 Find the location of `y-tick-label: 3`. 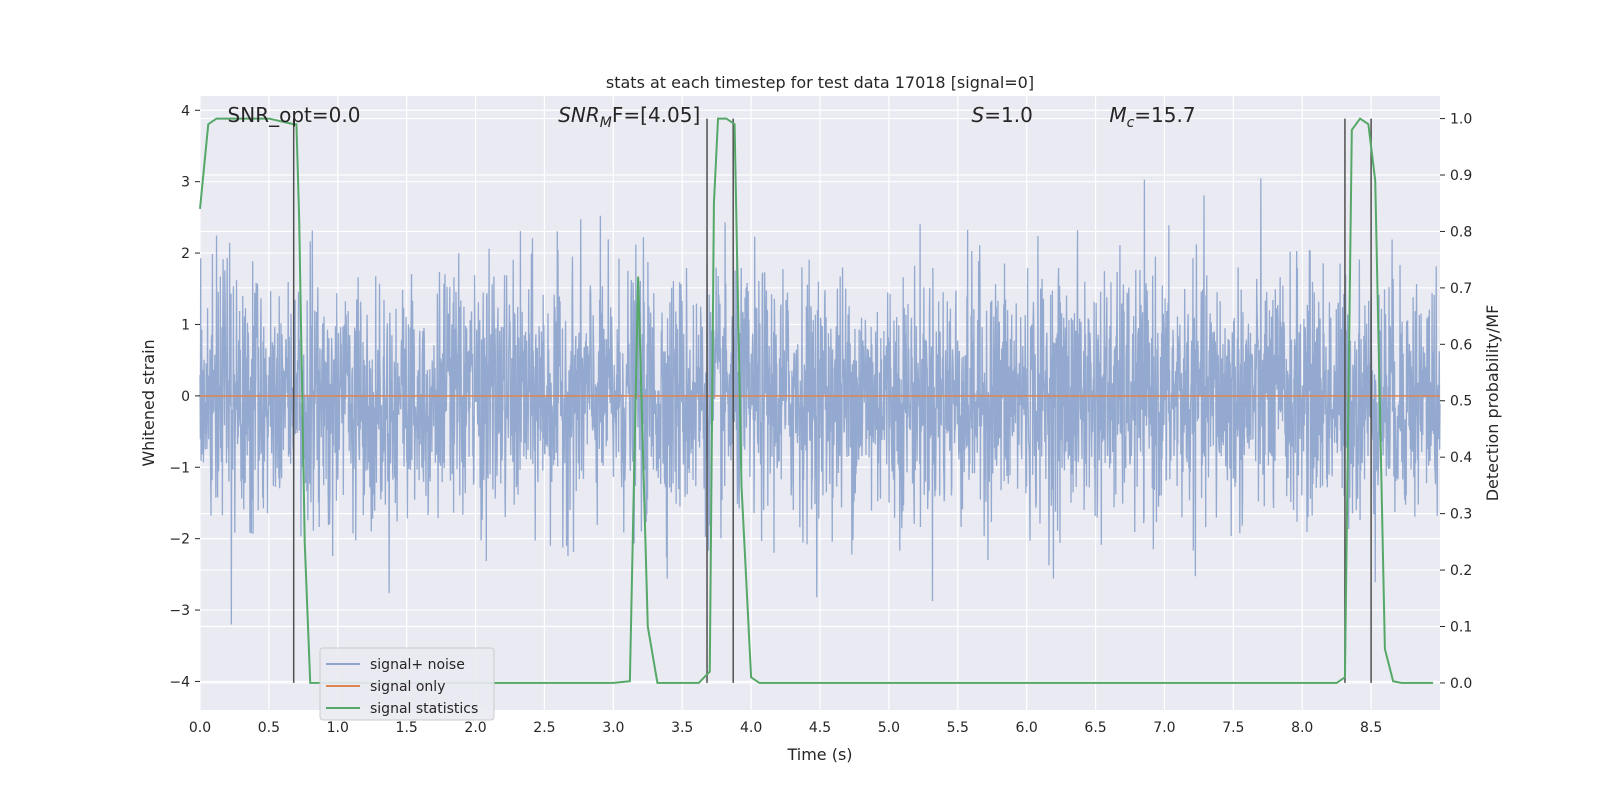

y-tick-label: 3 is located at coordinates (185, 183).